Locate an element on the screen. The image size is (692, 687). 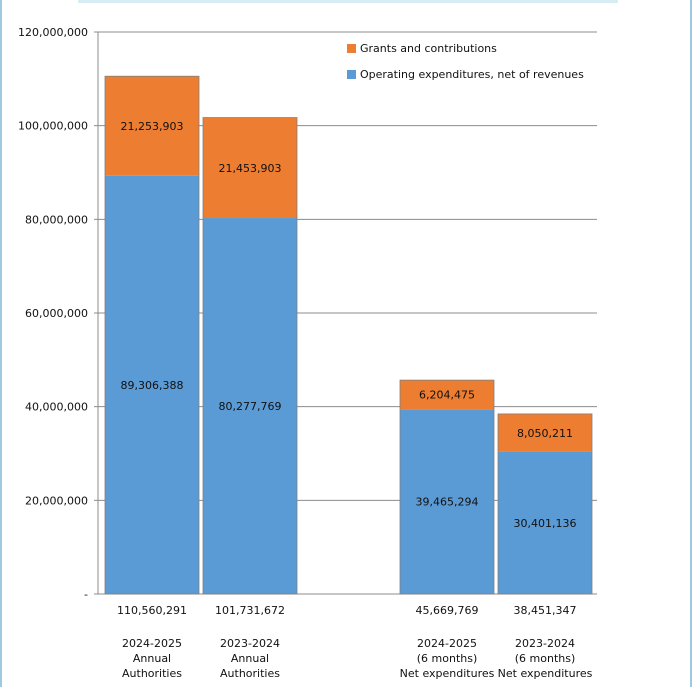
legend-label: Grants and contributions is located at coordinates (428, 48).